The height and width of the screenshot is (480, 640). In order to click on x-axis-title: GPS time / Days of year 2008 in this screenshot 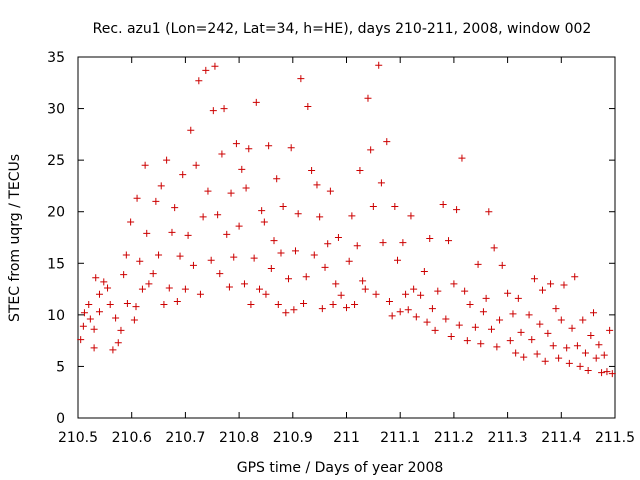, I will do `click(340, 468)`.